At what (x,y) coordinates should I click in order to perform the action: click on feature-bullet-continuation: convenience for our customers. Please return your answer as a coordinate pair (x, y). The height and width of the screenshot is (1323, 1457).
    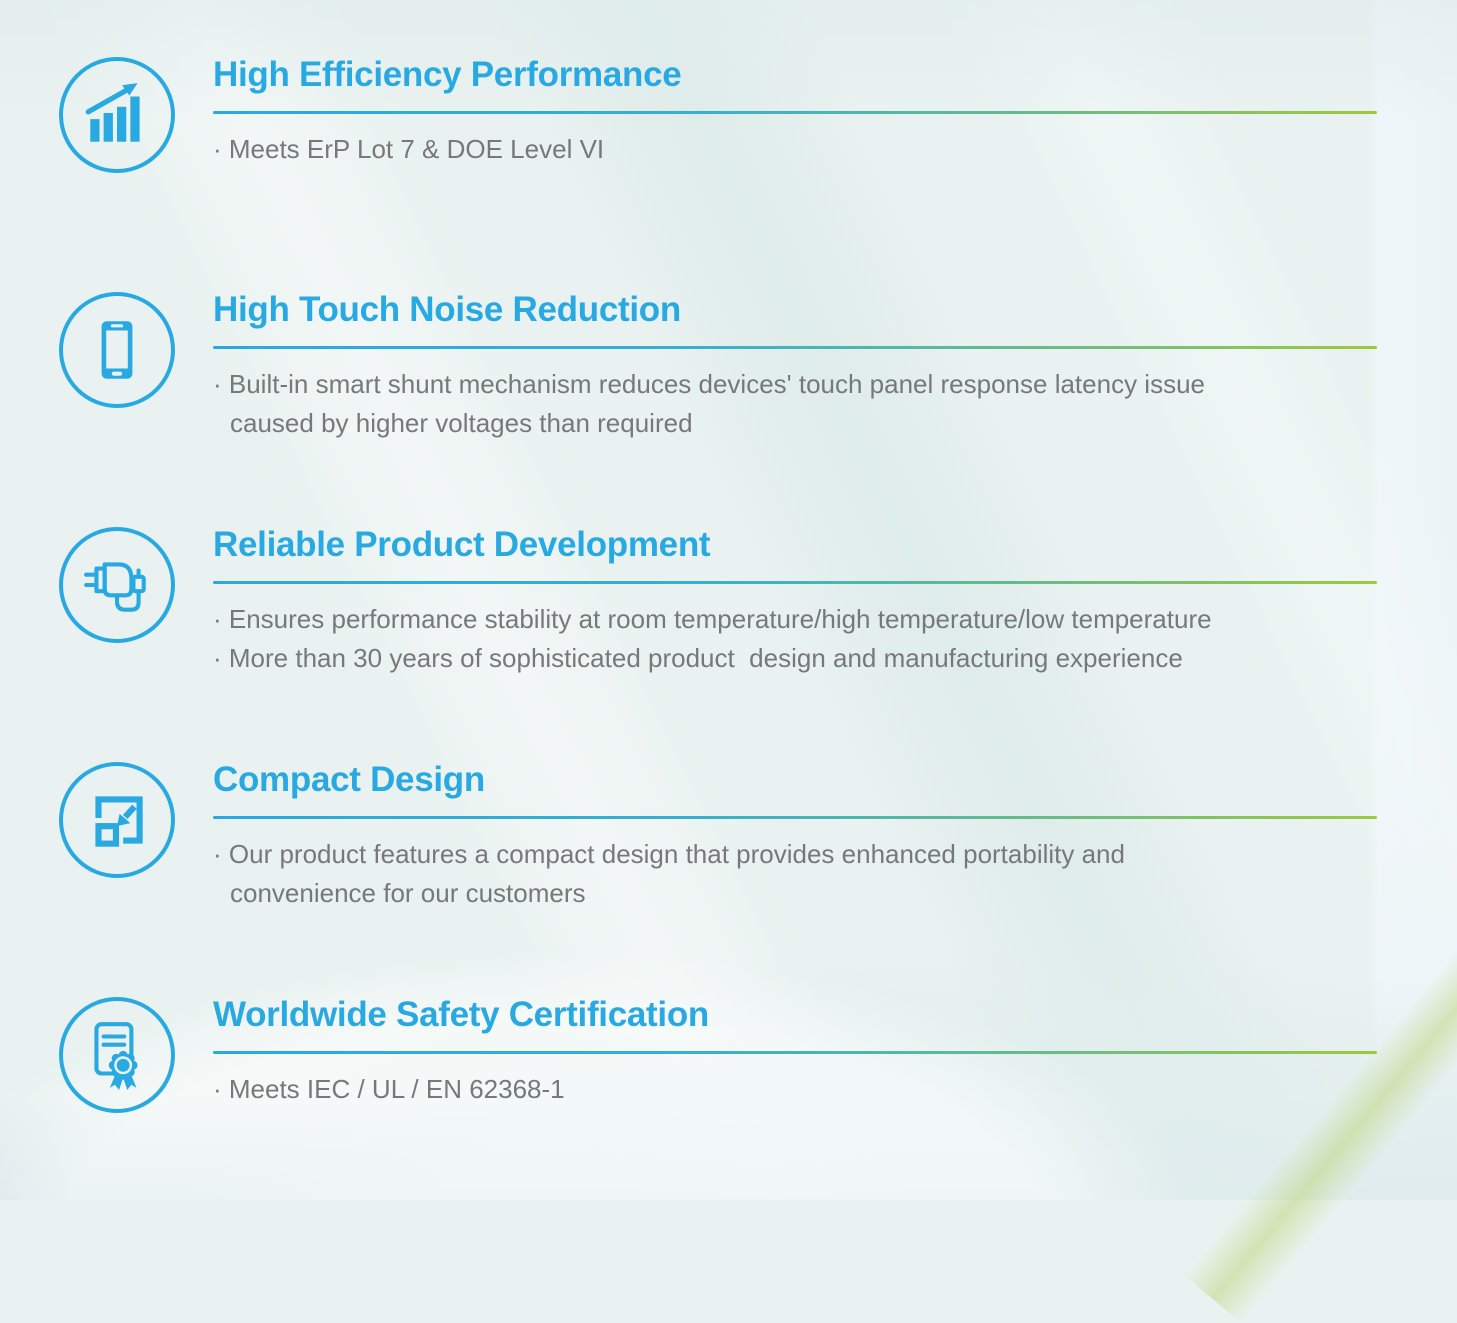
    Looking at the image, I should click on (408, 893).